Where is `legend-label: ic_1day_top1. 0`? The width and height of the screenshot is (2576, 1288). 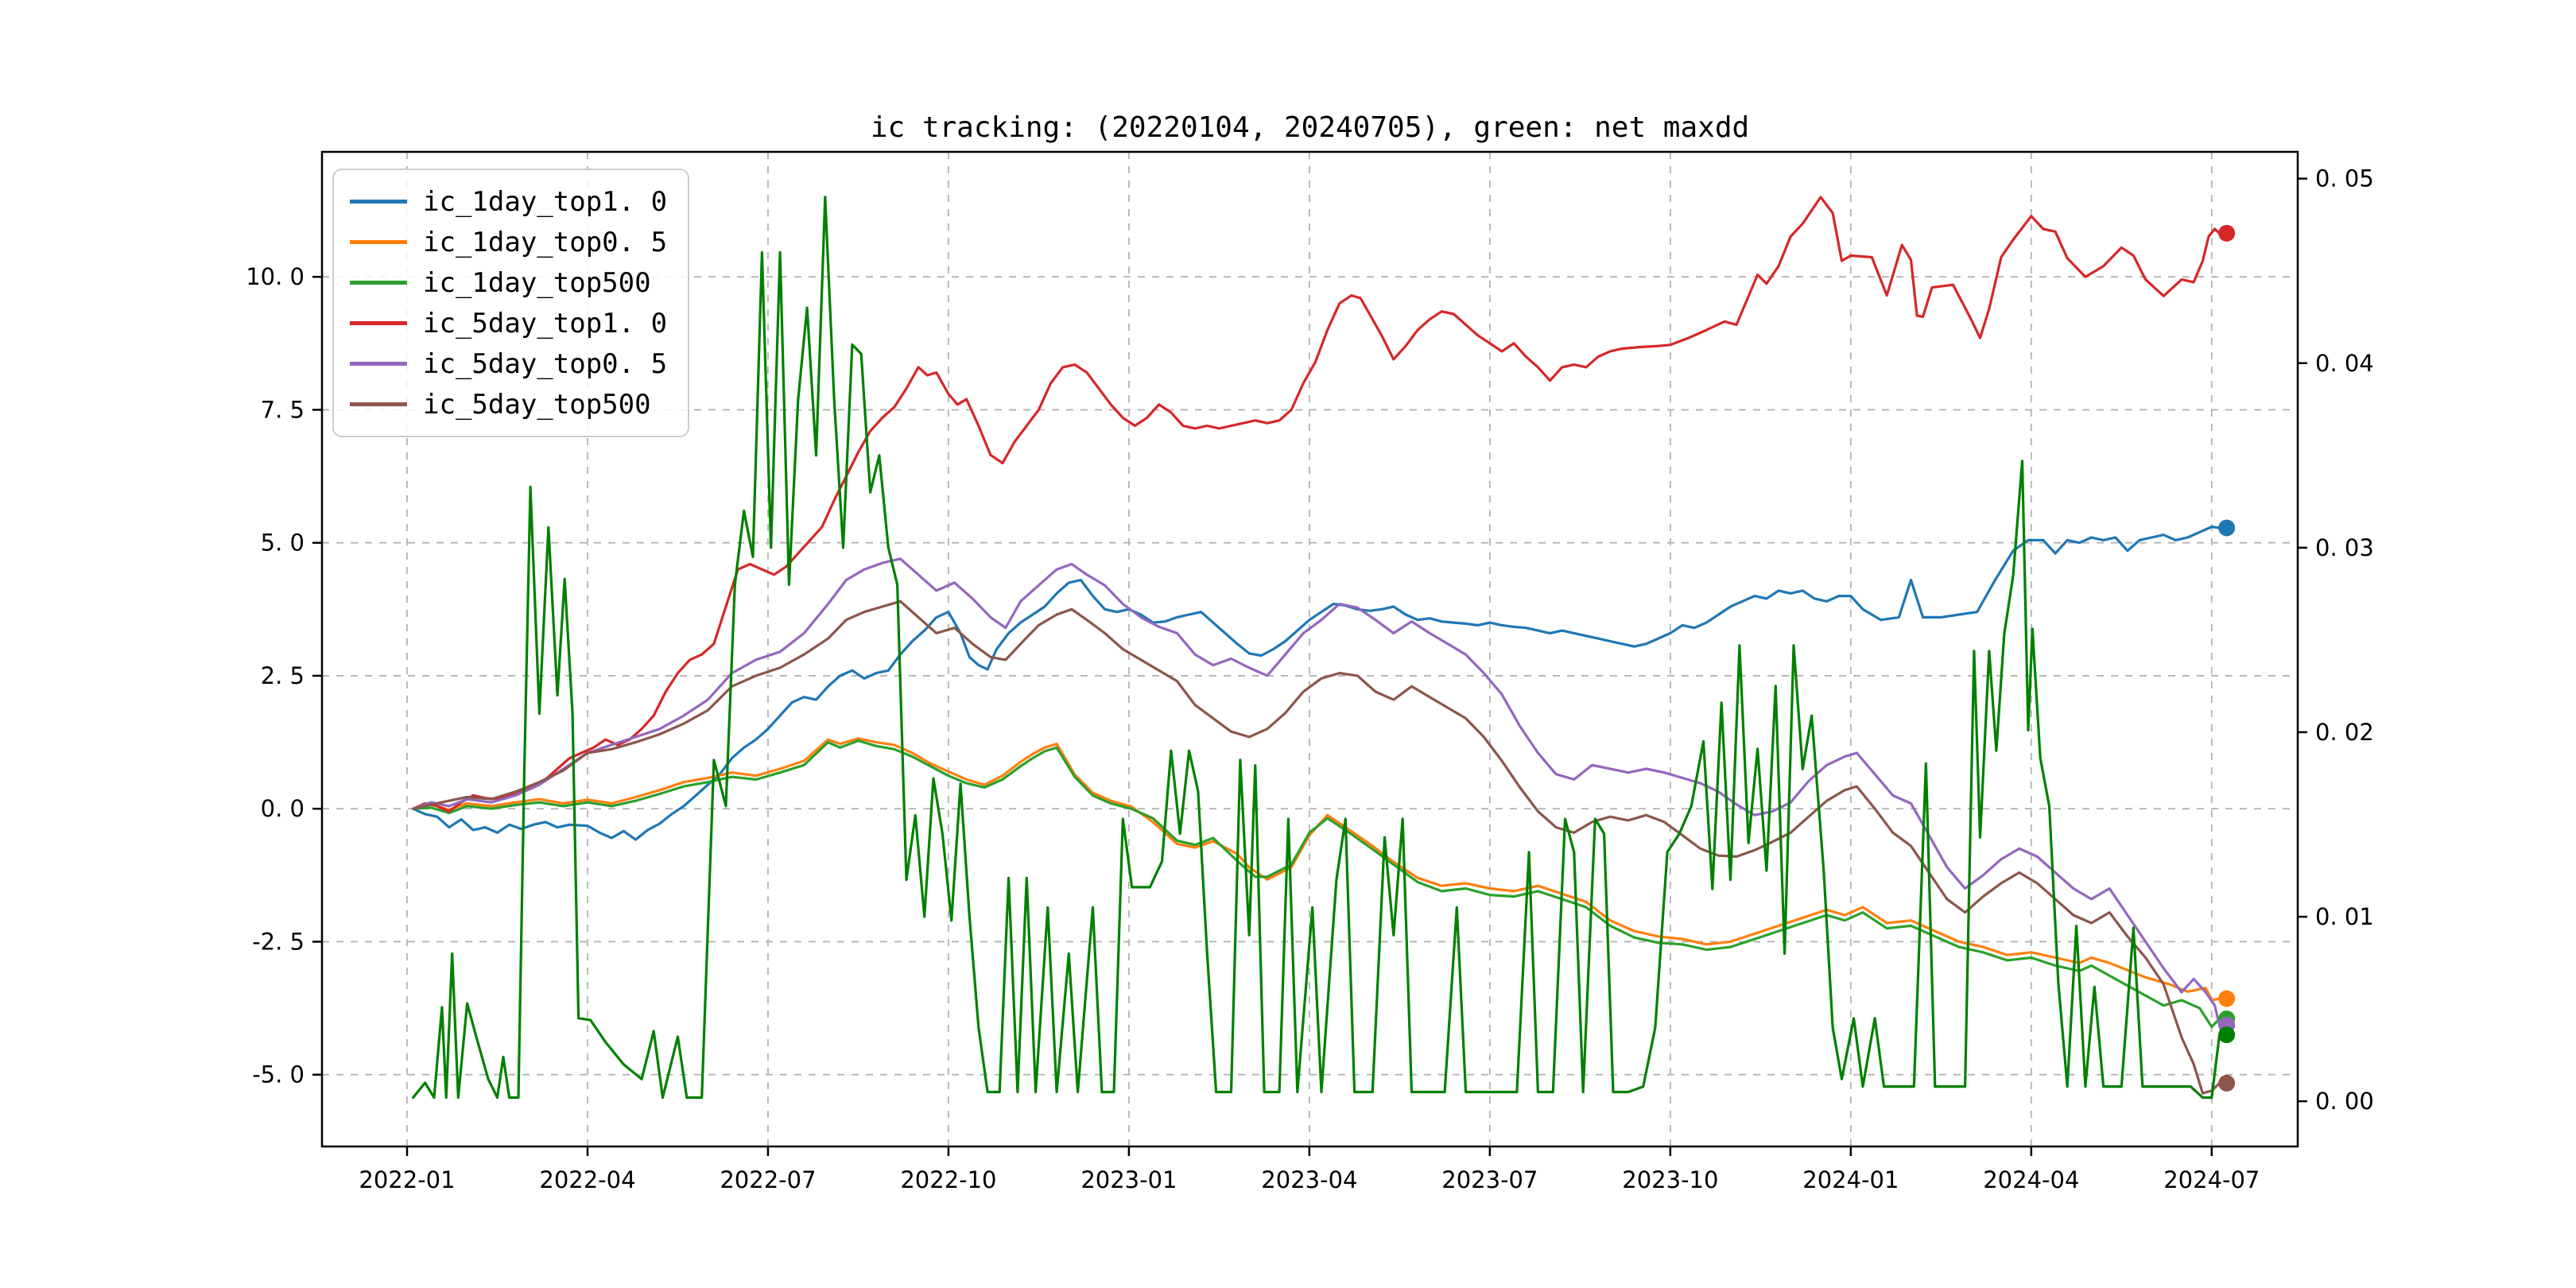 legend-label: ic_1day_top1. 0 is located at coordinates (545, 202).